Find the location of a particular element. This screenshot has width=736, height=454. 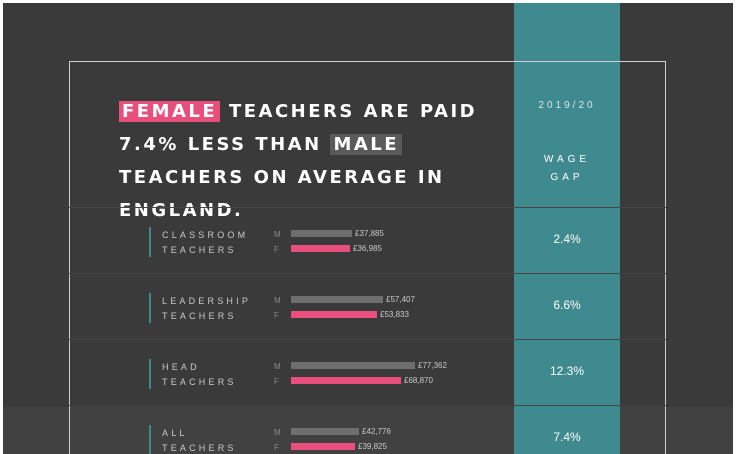

female-value-label: £39,825 is located at coordinates (372, 446).